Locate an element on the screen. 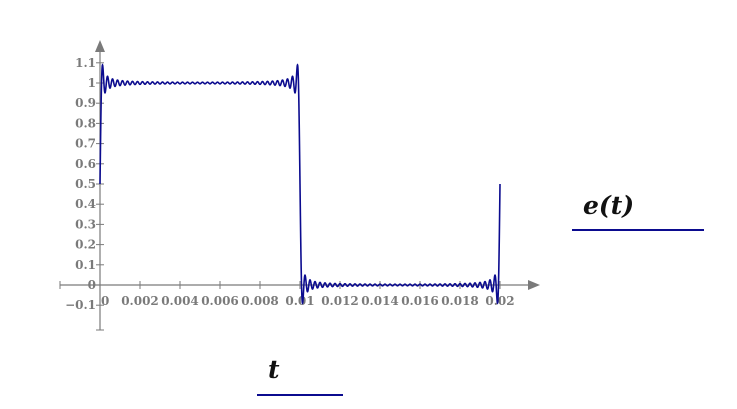  y-tick-label: 0.7 is located at coordinates (85, 144).